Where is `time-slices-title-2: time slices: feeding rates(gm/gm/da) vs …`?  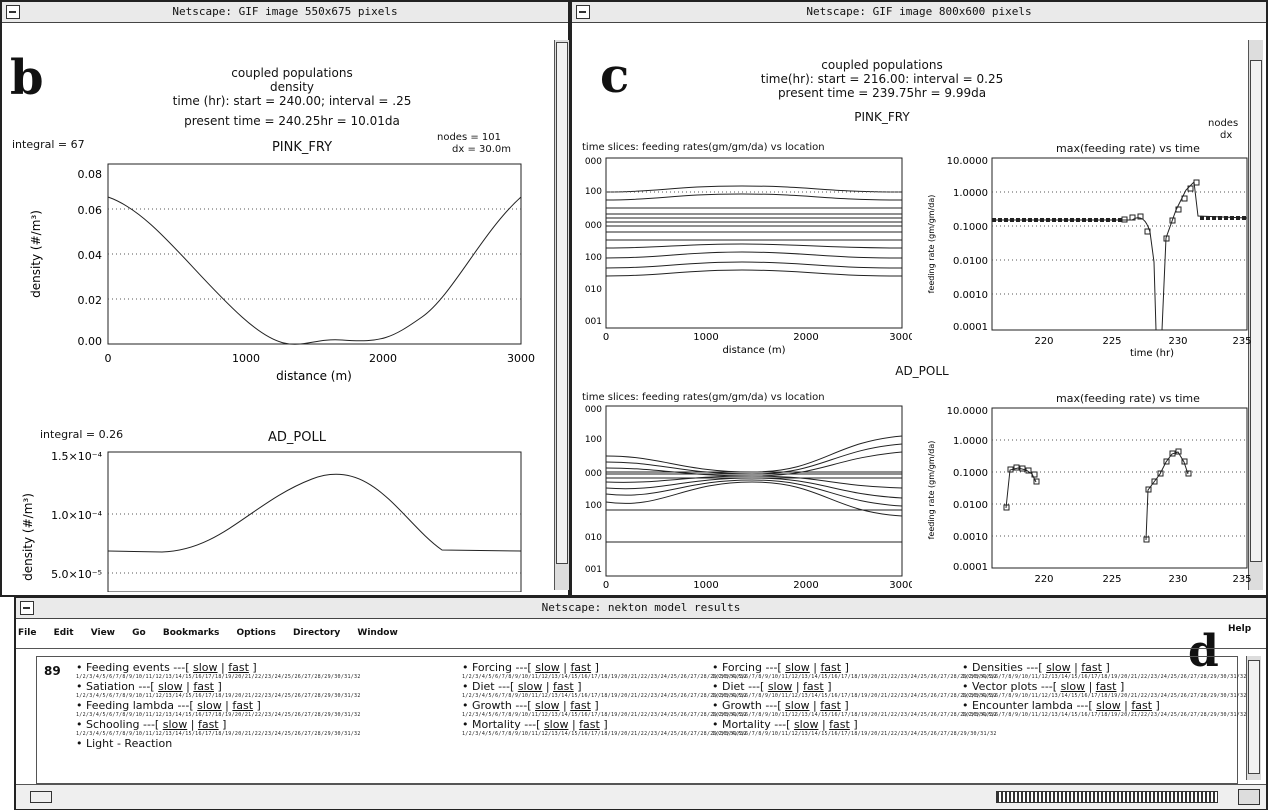 time-slices-title-2: time slices: feeding rates(gm/gm/da) vs … is located at coordinates (703, 397).